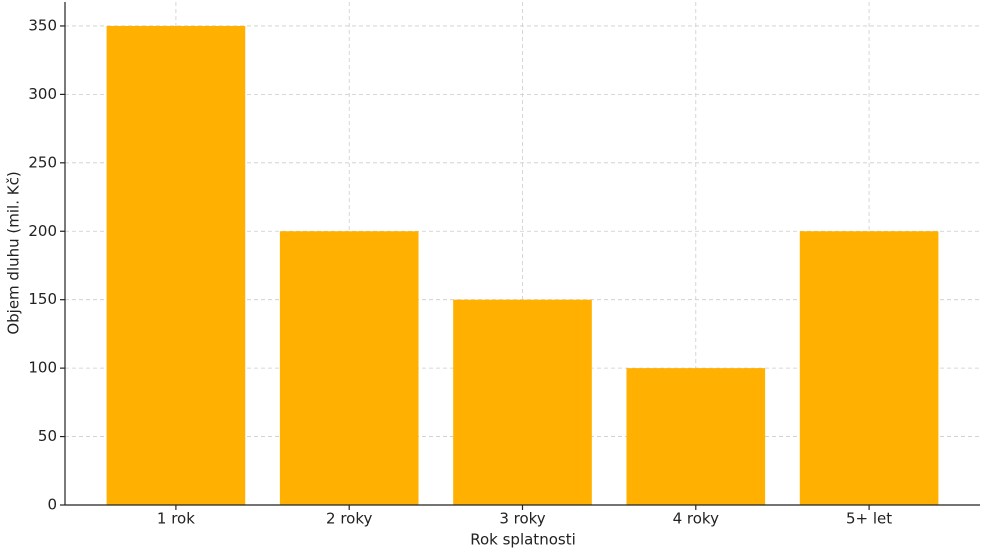  What do you see at coordinates (14, 252) in the screenshot?
I see `y-axis-label: Objem dluhu (mil. Kč)` at bounding box center [14, 252].